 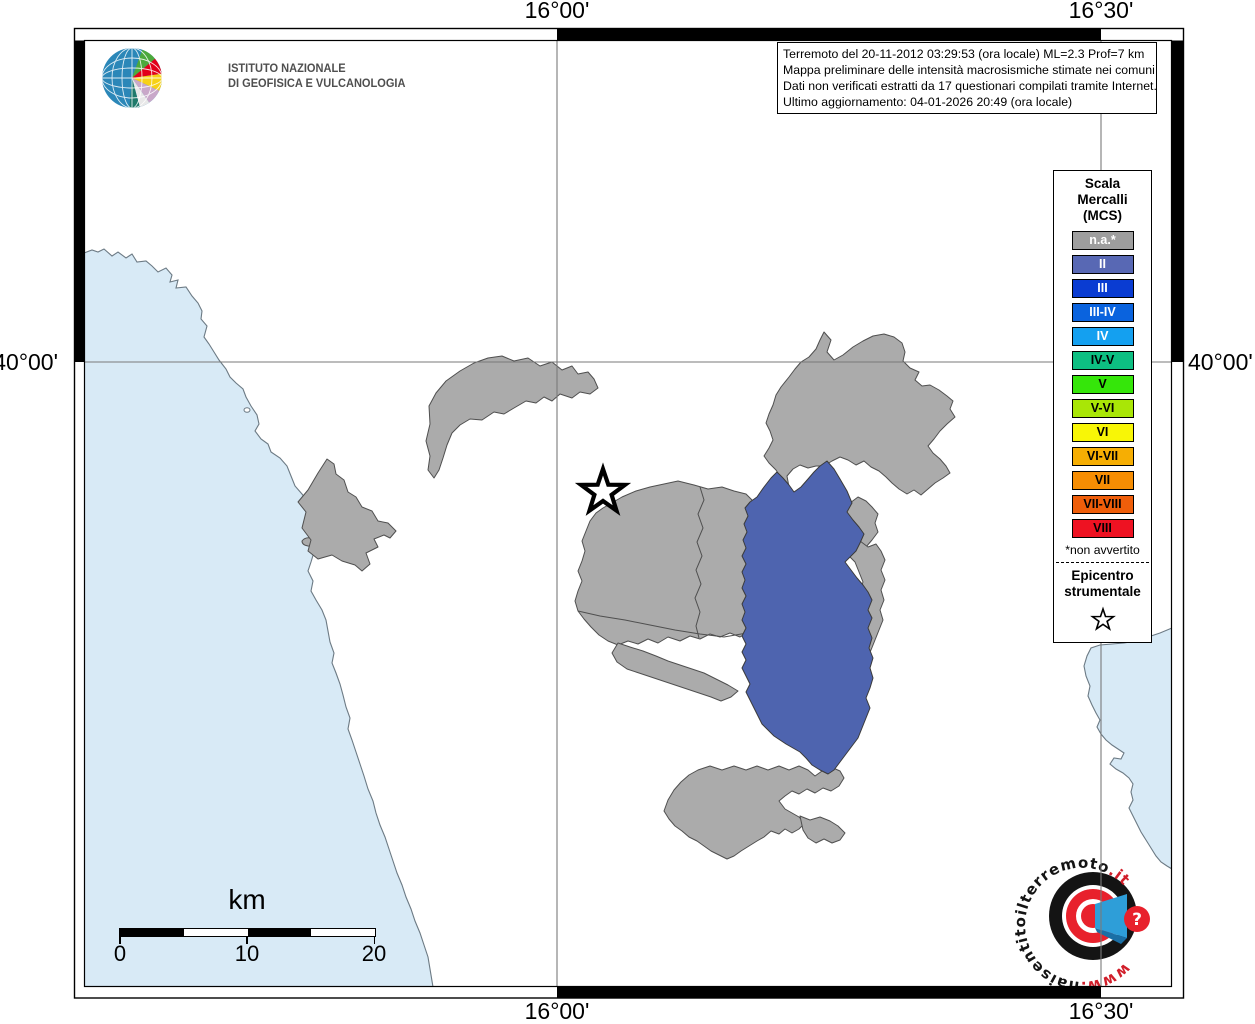 I want to click on municipality-intensity-ii, so click(x=807, y=617).